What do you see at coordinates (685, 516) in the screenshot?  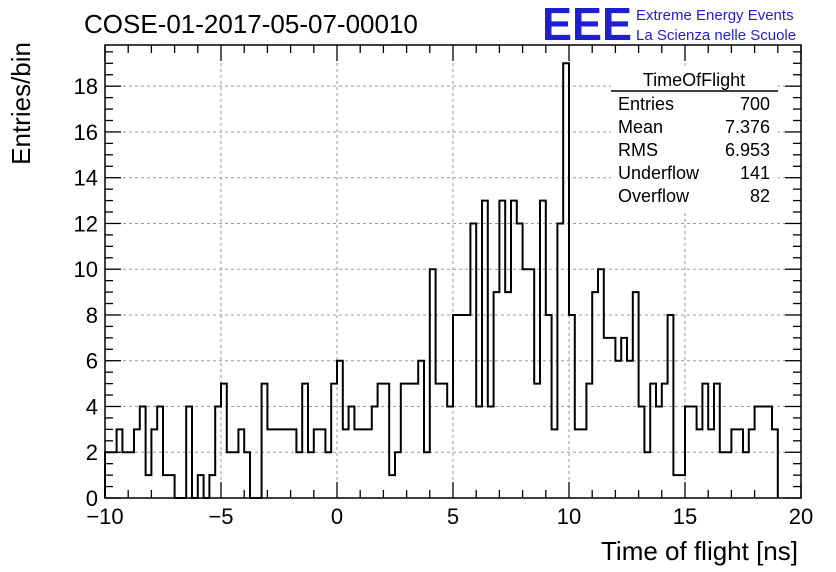 I see `x-tick-label: 15` at bounding box center [685, 516].